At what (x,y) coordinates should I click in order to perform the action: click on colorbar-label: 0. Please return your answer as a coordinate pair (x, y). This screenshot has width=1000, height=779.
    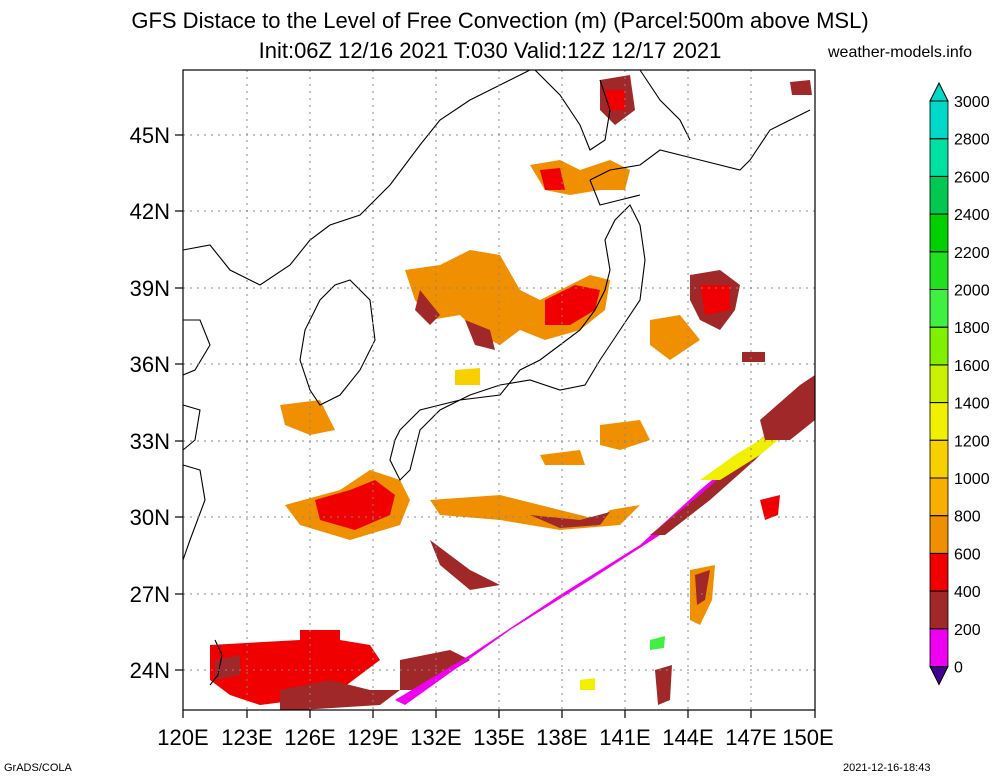
    Looking at the image, I should click on (958, 668).